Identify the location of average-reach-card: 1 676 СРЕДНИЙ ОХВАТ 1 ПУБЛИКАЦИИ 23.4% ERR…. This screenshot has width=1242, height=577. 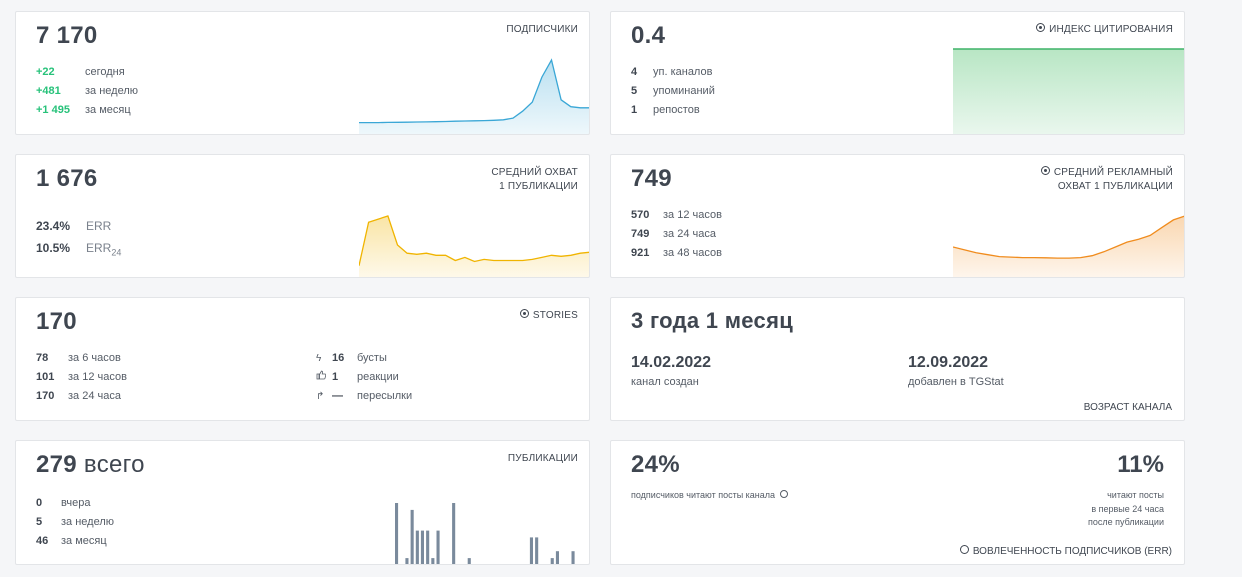
(302, 216).